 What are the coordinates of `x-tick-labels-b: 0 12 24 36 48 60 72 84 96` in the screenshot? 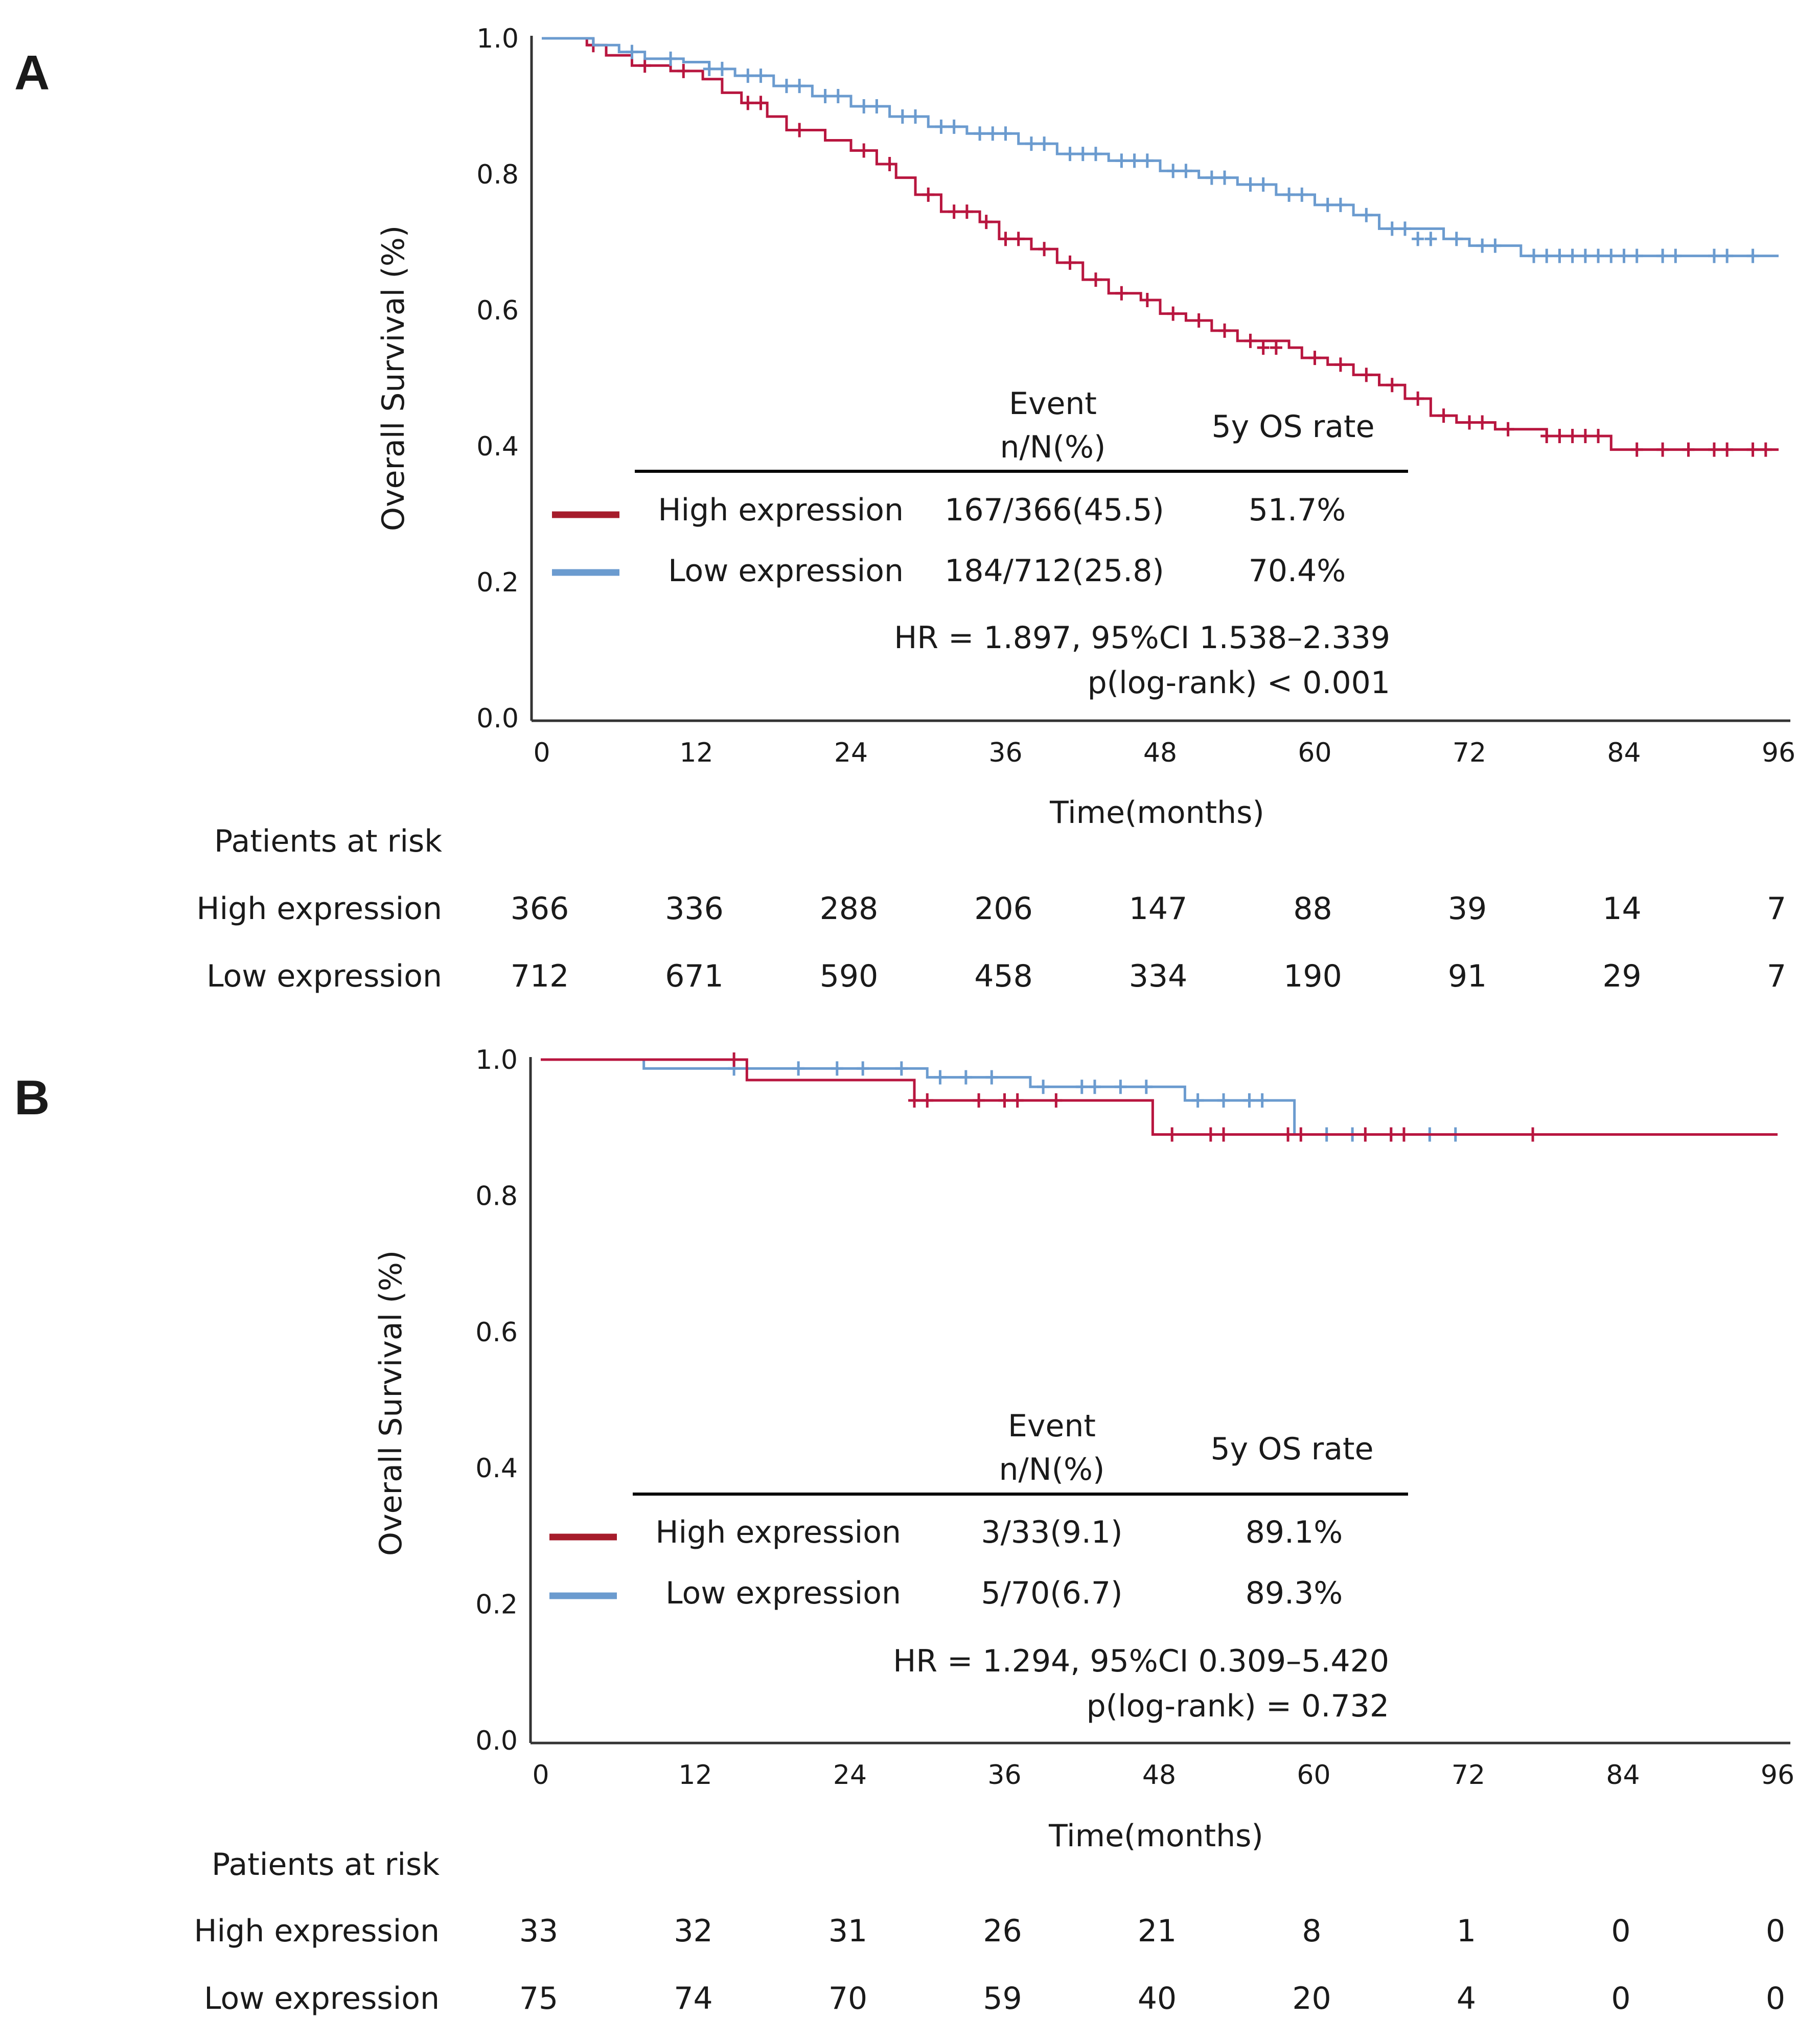 It's located at (1163, 1776).